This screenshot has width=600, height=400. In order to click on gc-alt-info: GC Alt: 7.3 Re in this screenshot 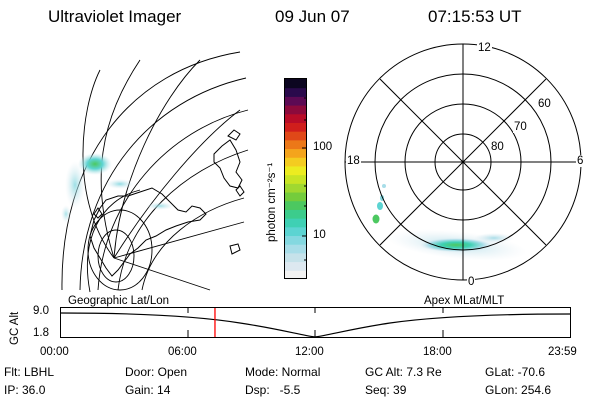, I will do `click(403, 372)`.